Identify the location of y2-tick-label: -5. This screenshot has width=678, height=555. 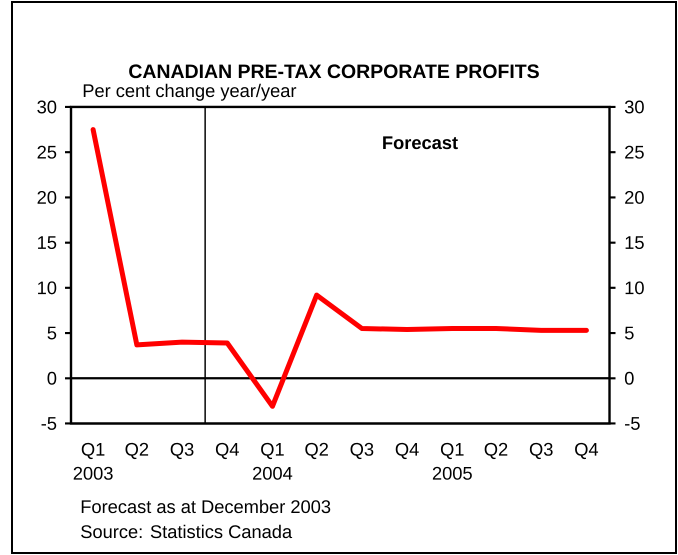
(632, 423).